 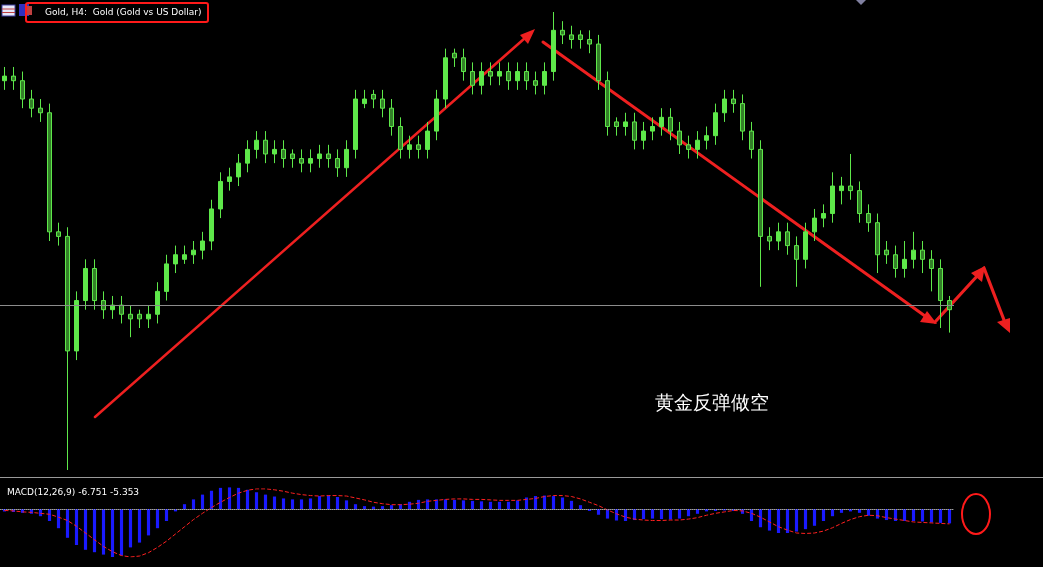 I want to click on annotation: 黄金反弹做空, so click(x=712, y=402).